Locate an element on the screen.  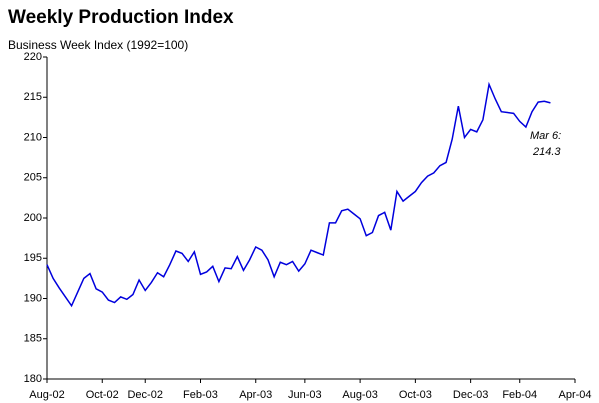
y-tick-label: 185 is located at coordinates (33, 339).